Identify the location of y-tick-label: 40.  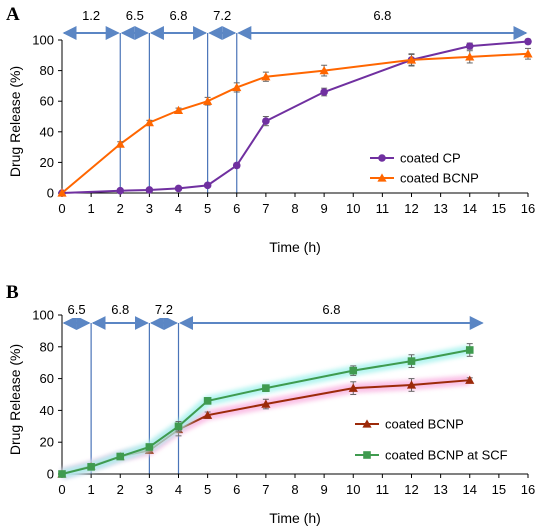
(47, 131).